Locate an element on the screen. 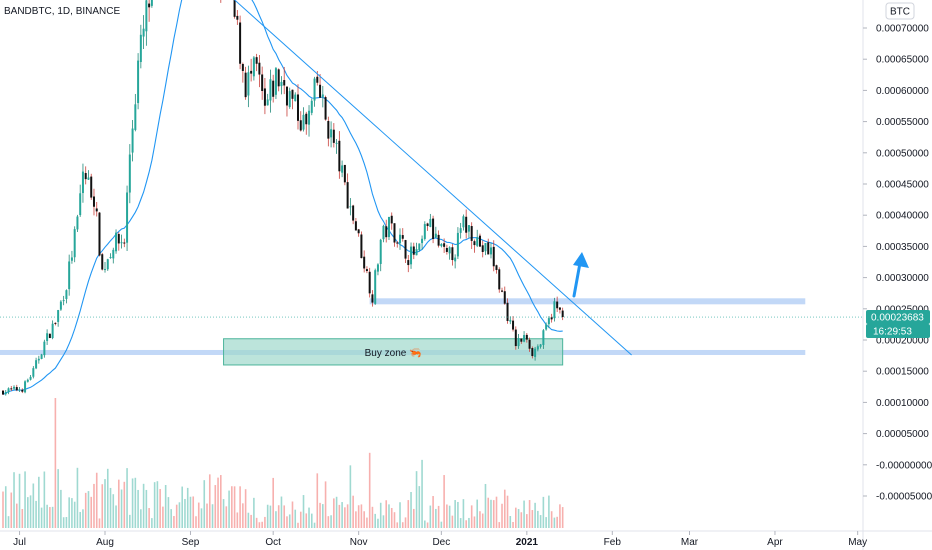  price-tick-label: 0.00070000 is located at coordinates (902, 29).